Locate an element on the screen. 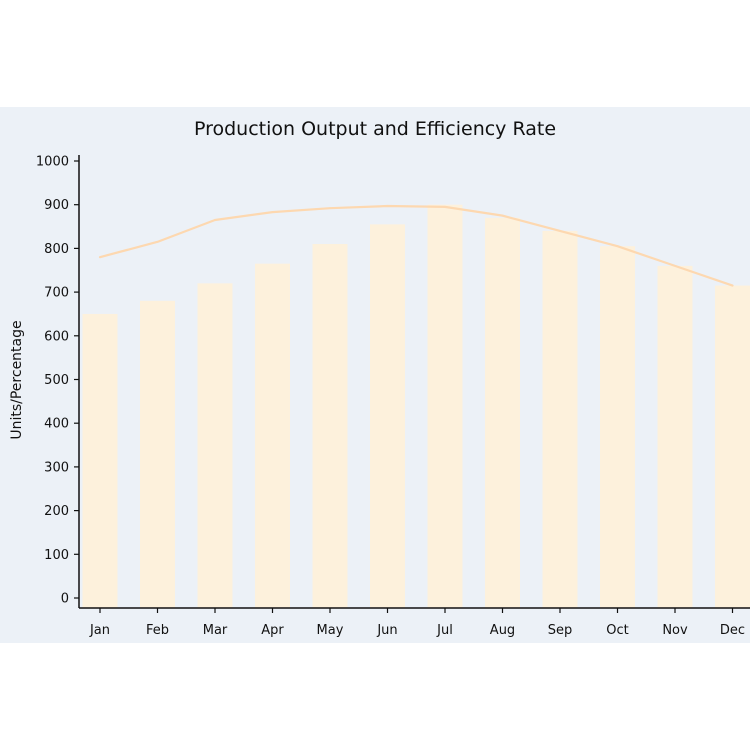  x-tick-label: May is located at coordinates (330, 630).